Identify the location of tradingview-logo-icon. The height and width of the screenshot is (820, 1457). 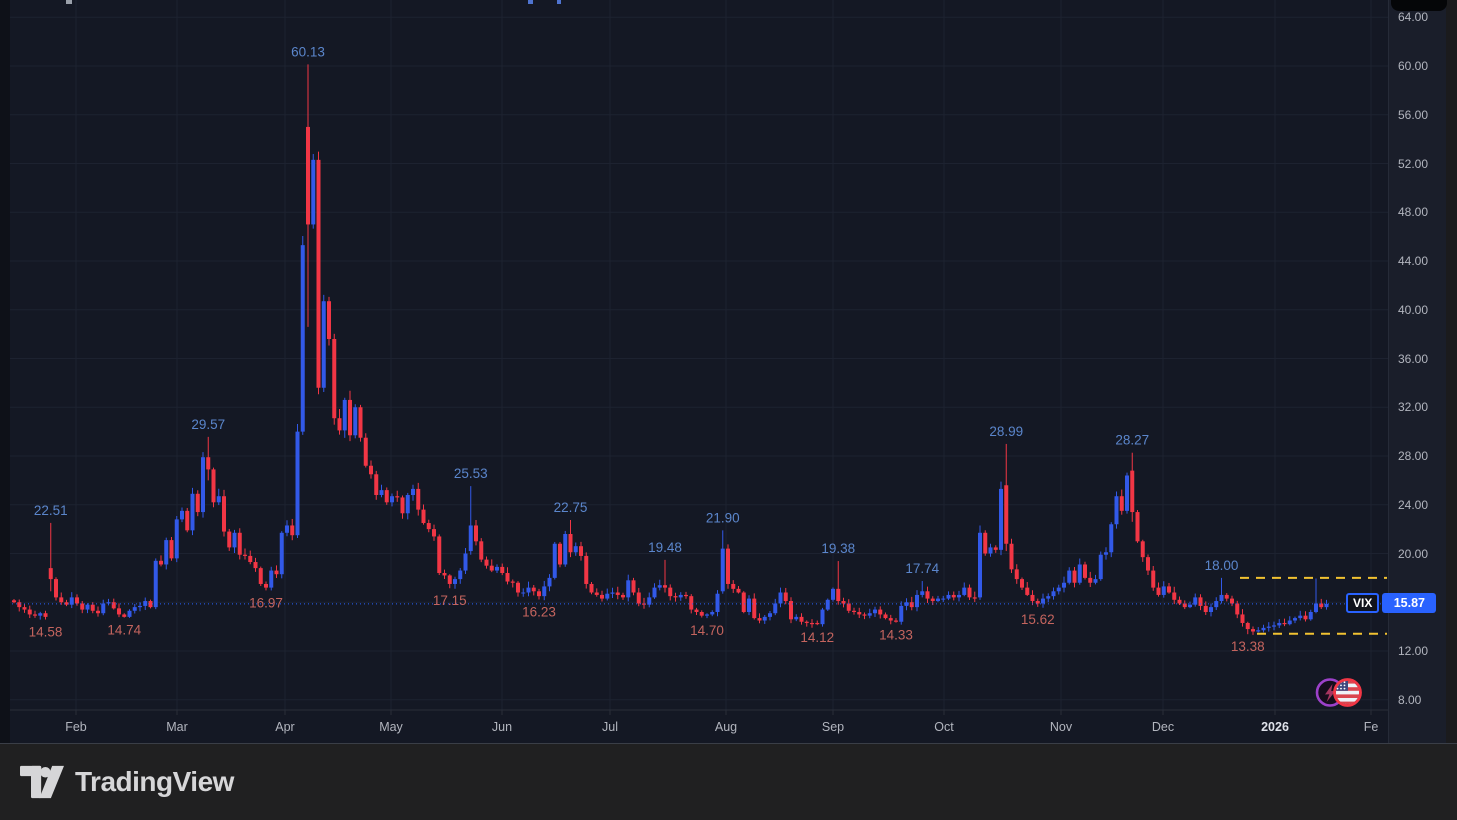
(42, 782).